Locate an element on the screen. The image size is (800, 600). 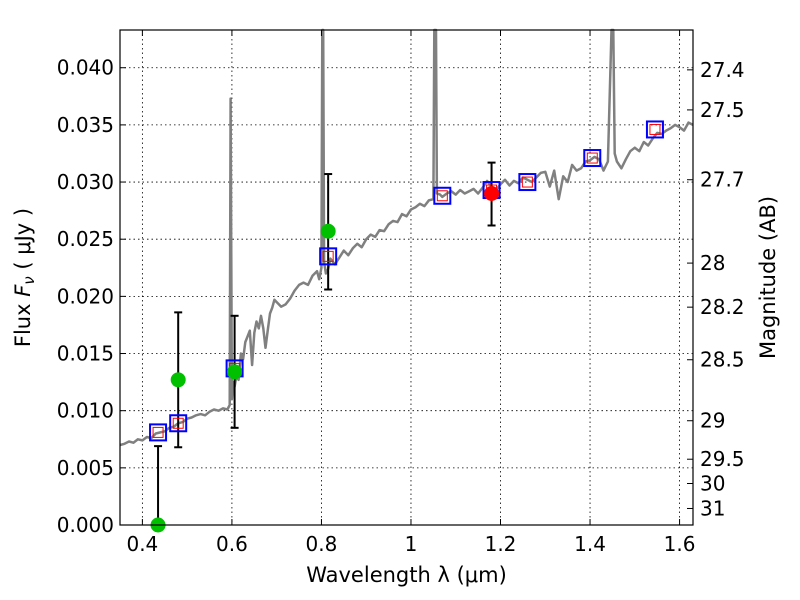
y-tick-label: 0.035 is located at coordinates (85, 125).